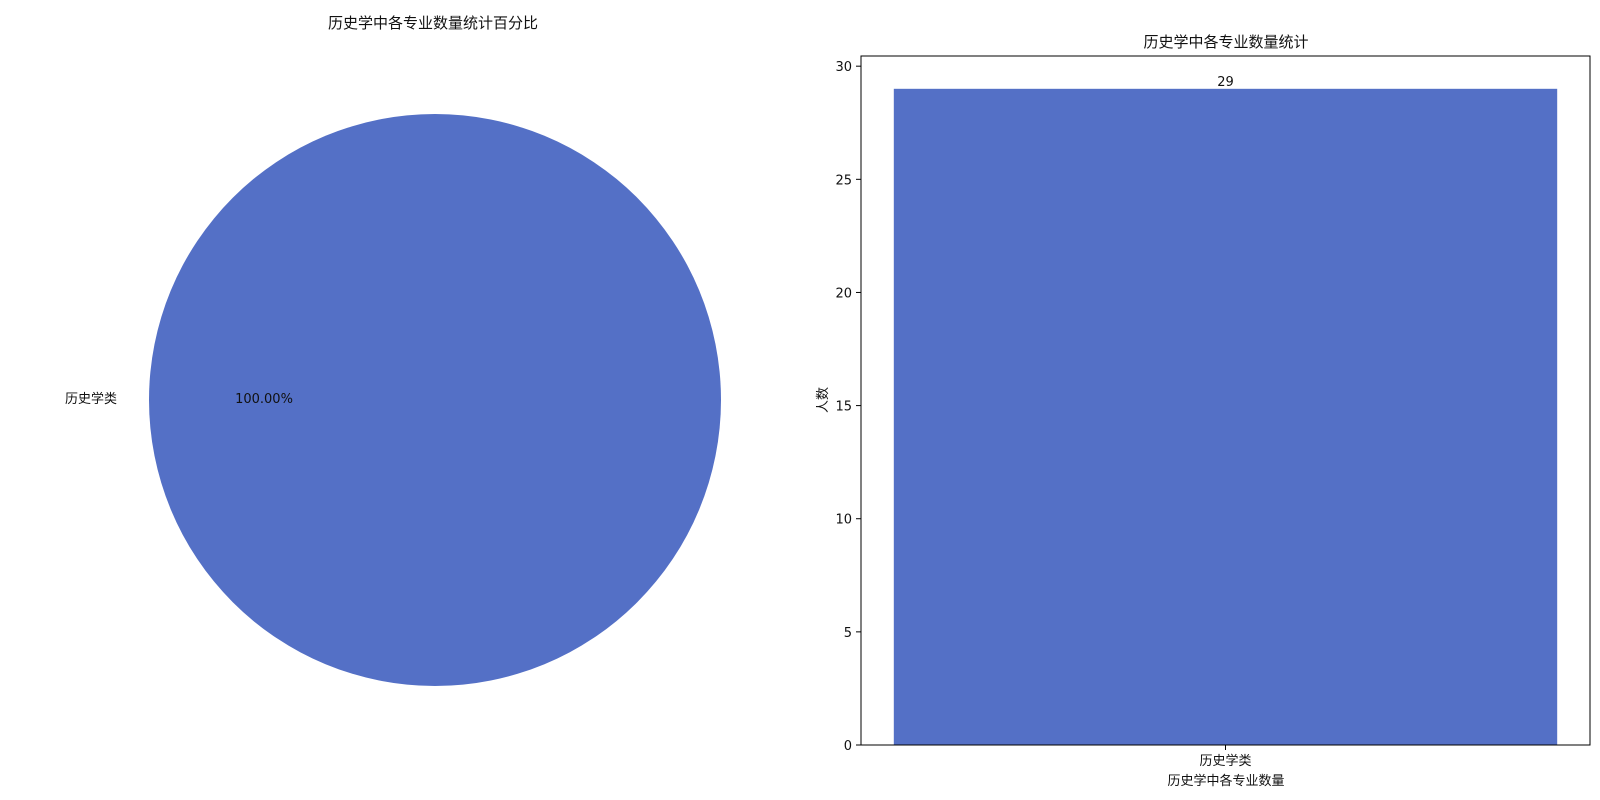 The width and height of the screenshot is (1600, 800). Describe the element at coordinates (843, 180) in the screenshot. I see `y-tick-label-5: 25` at that location.